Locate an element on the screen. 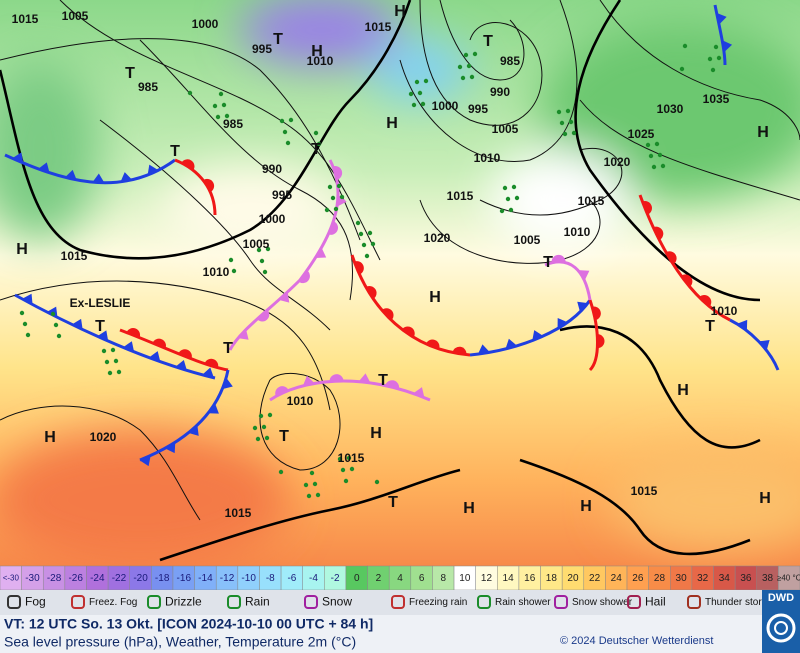 Image resolution: width=800 pixels, height=653 pixels. scale-label: 26 is located at coordinates (638, 578).